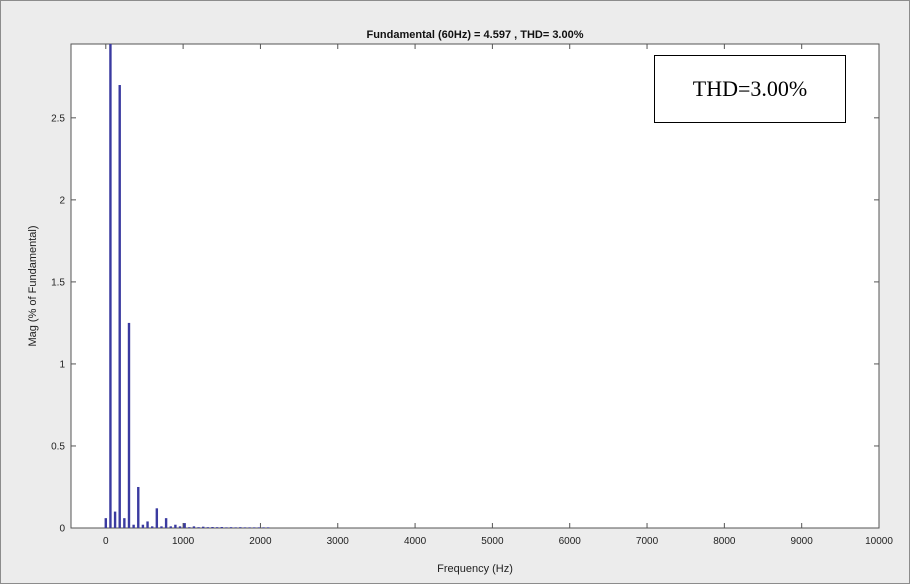 This screenshot has width=910, height=584. What do you see at coordinates (62, 529) in the screenshot?
I see `y-tick-label: 0` at bounding box center [62, 529].